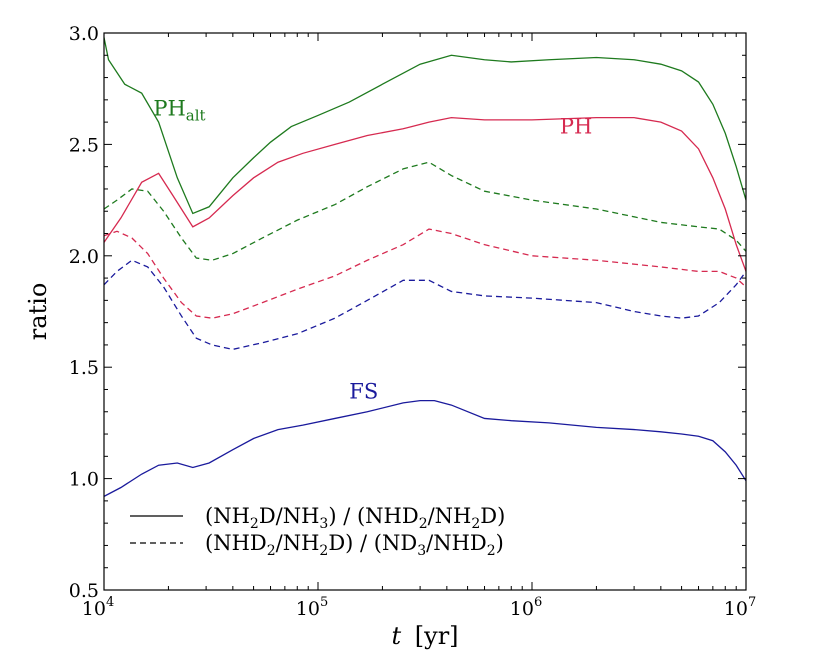 This screenshot has height=664, width=830. I want to click on x-axis-unit: [yr], so click(437, 636).